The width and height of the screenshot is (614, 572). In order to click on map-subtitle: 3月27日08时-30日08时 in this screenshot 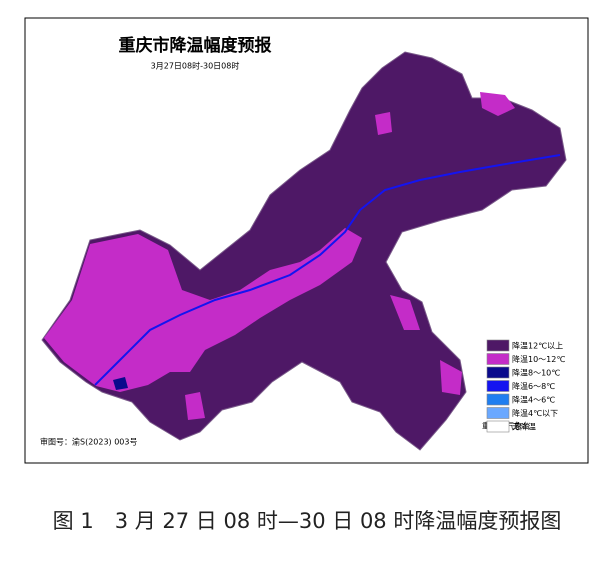, I will do `click(195, 66)`.